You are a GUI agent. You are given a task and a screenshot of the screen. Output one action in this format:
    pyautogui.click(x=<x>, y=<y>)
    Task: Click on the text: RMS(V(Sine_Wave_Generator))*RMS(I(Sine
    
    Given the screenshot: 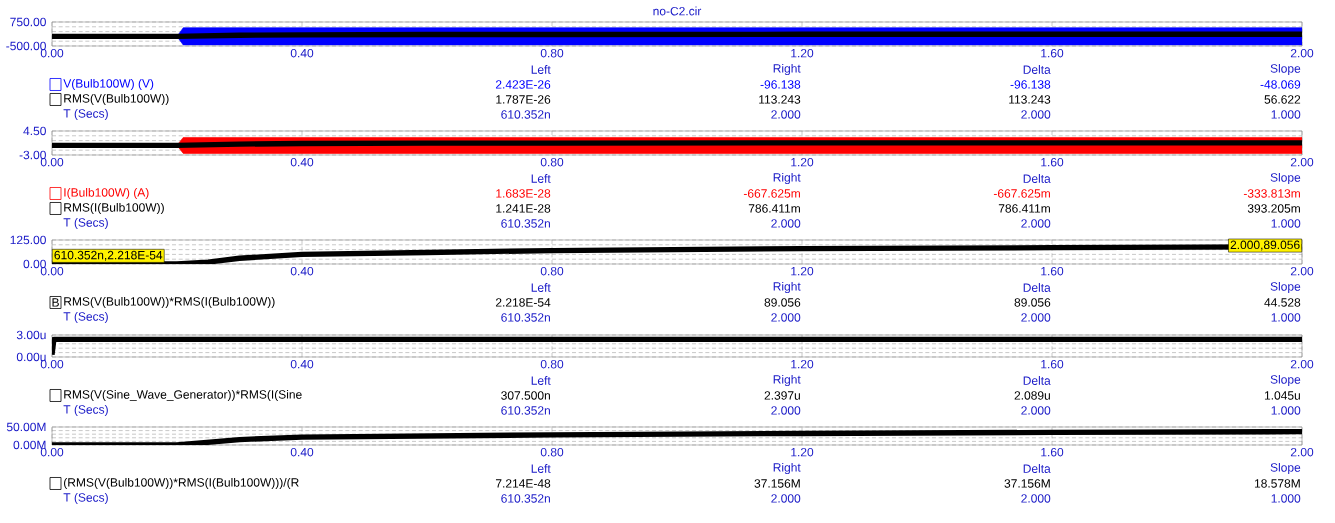 What is the action you would take?
    pyautogui.click(x=183, y=395)
    